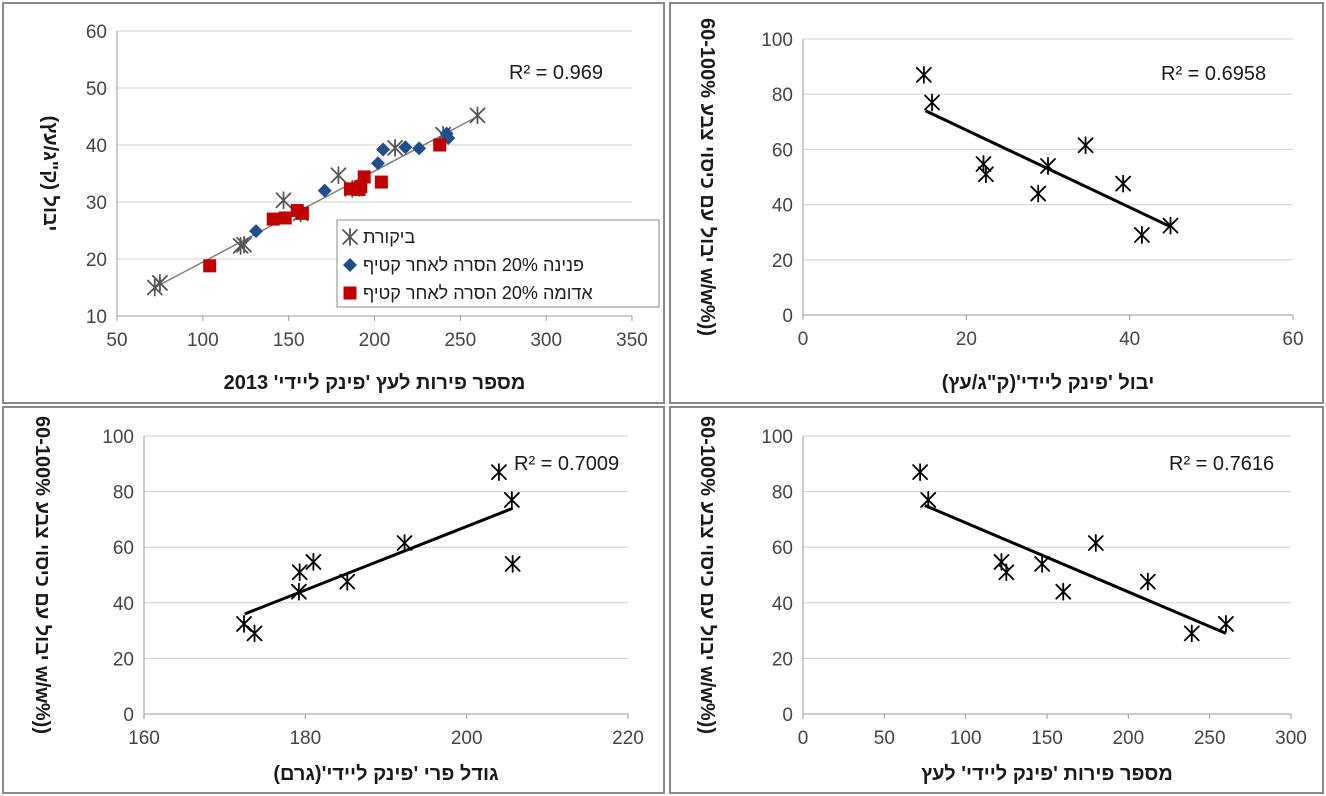 The width and height of the screenshot is (1326, 796). Describe the element at coordinates (50, 174) in the screenshot. I see `y-axis-title: יבול (ק"ג/עץ)` at that location.